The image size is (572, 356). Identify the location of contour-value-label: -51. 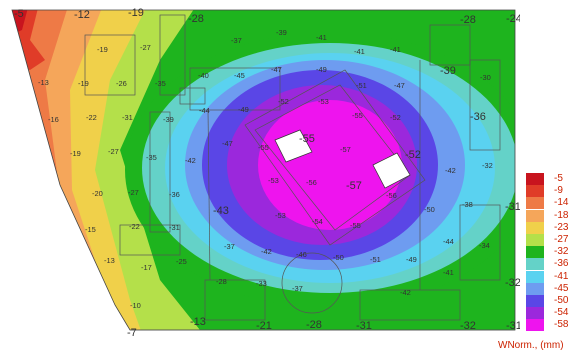
(375, 259).